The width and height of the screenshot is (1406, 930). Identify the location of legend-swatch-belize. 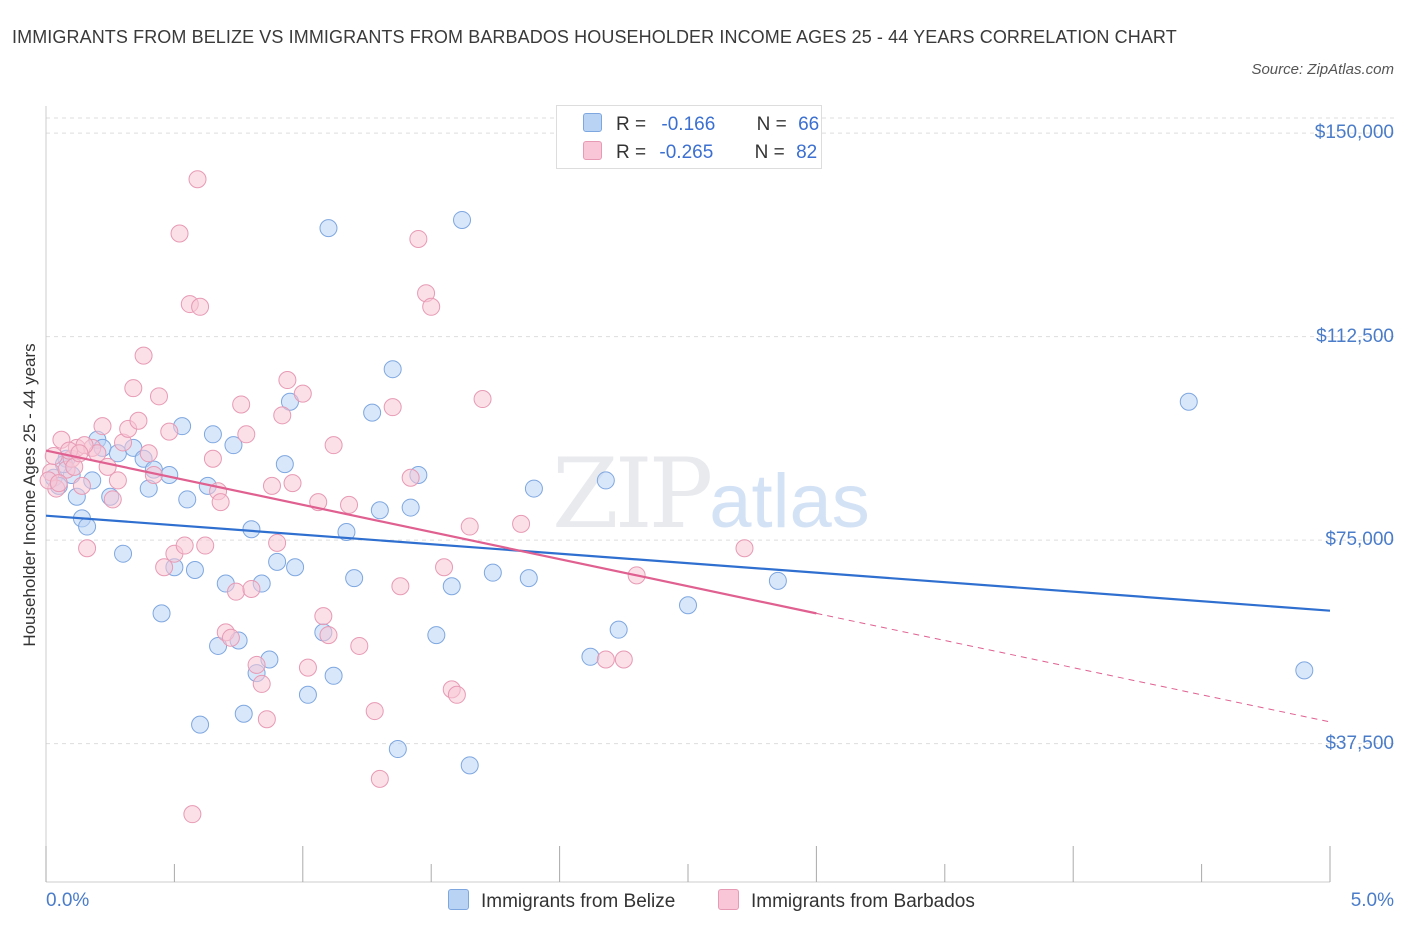
(592, 122).